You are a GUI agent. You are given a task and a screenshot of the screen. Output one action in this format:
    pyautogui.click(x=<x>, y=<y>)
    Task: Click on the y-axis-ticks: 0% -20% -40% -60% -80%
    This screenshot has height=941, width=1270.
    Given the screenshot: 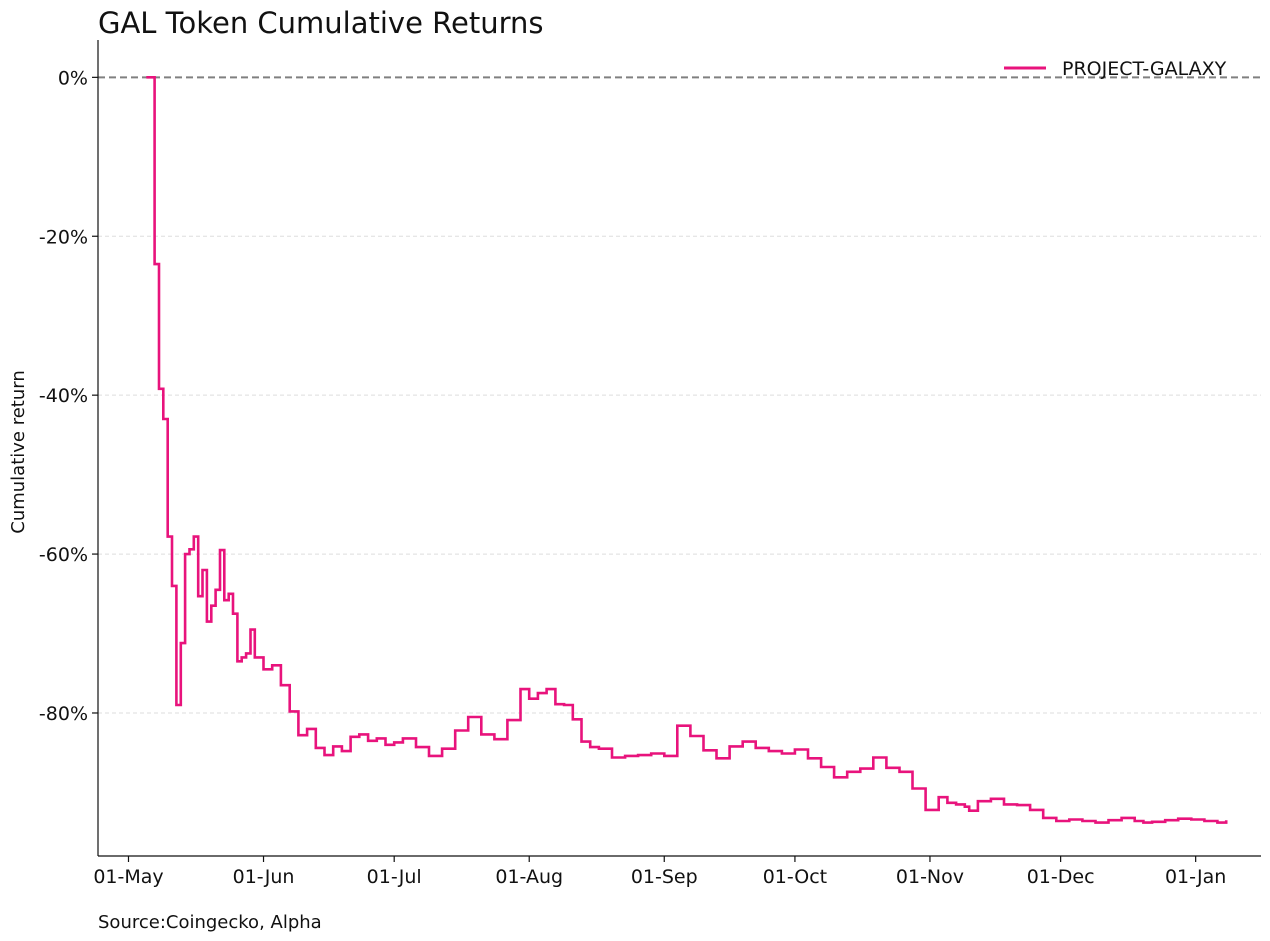 What is the action you would take?
    pyautogui.click(x=68, y=396)
    